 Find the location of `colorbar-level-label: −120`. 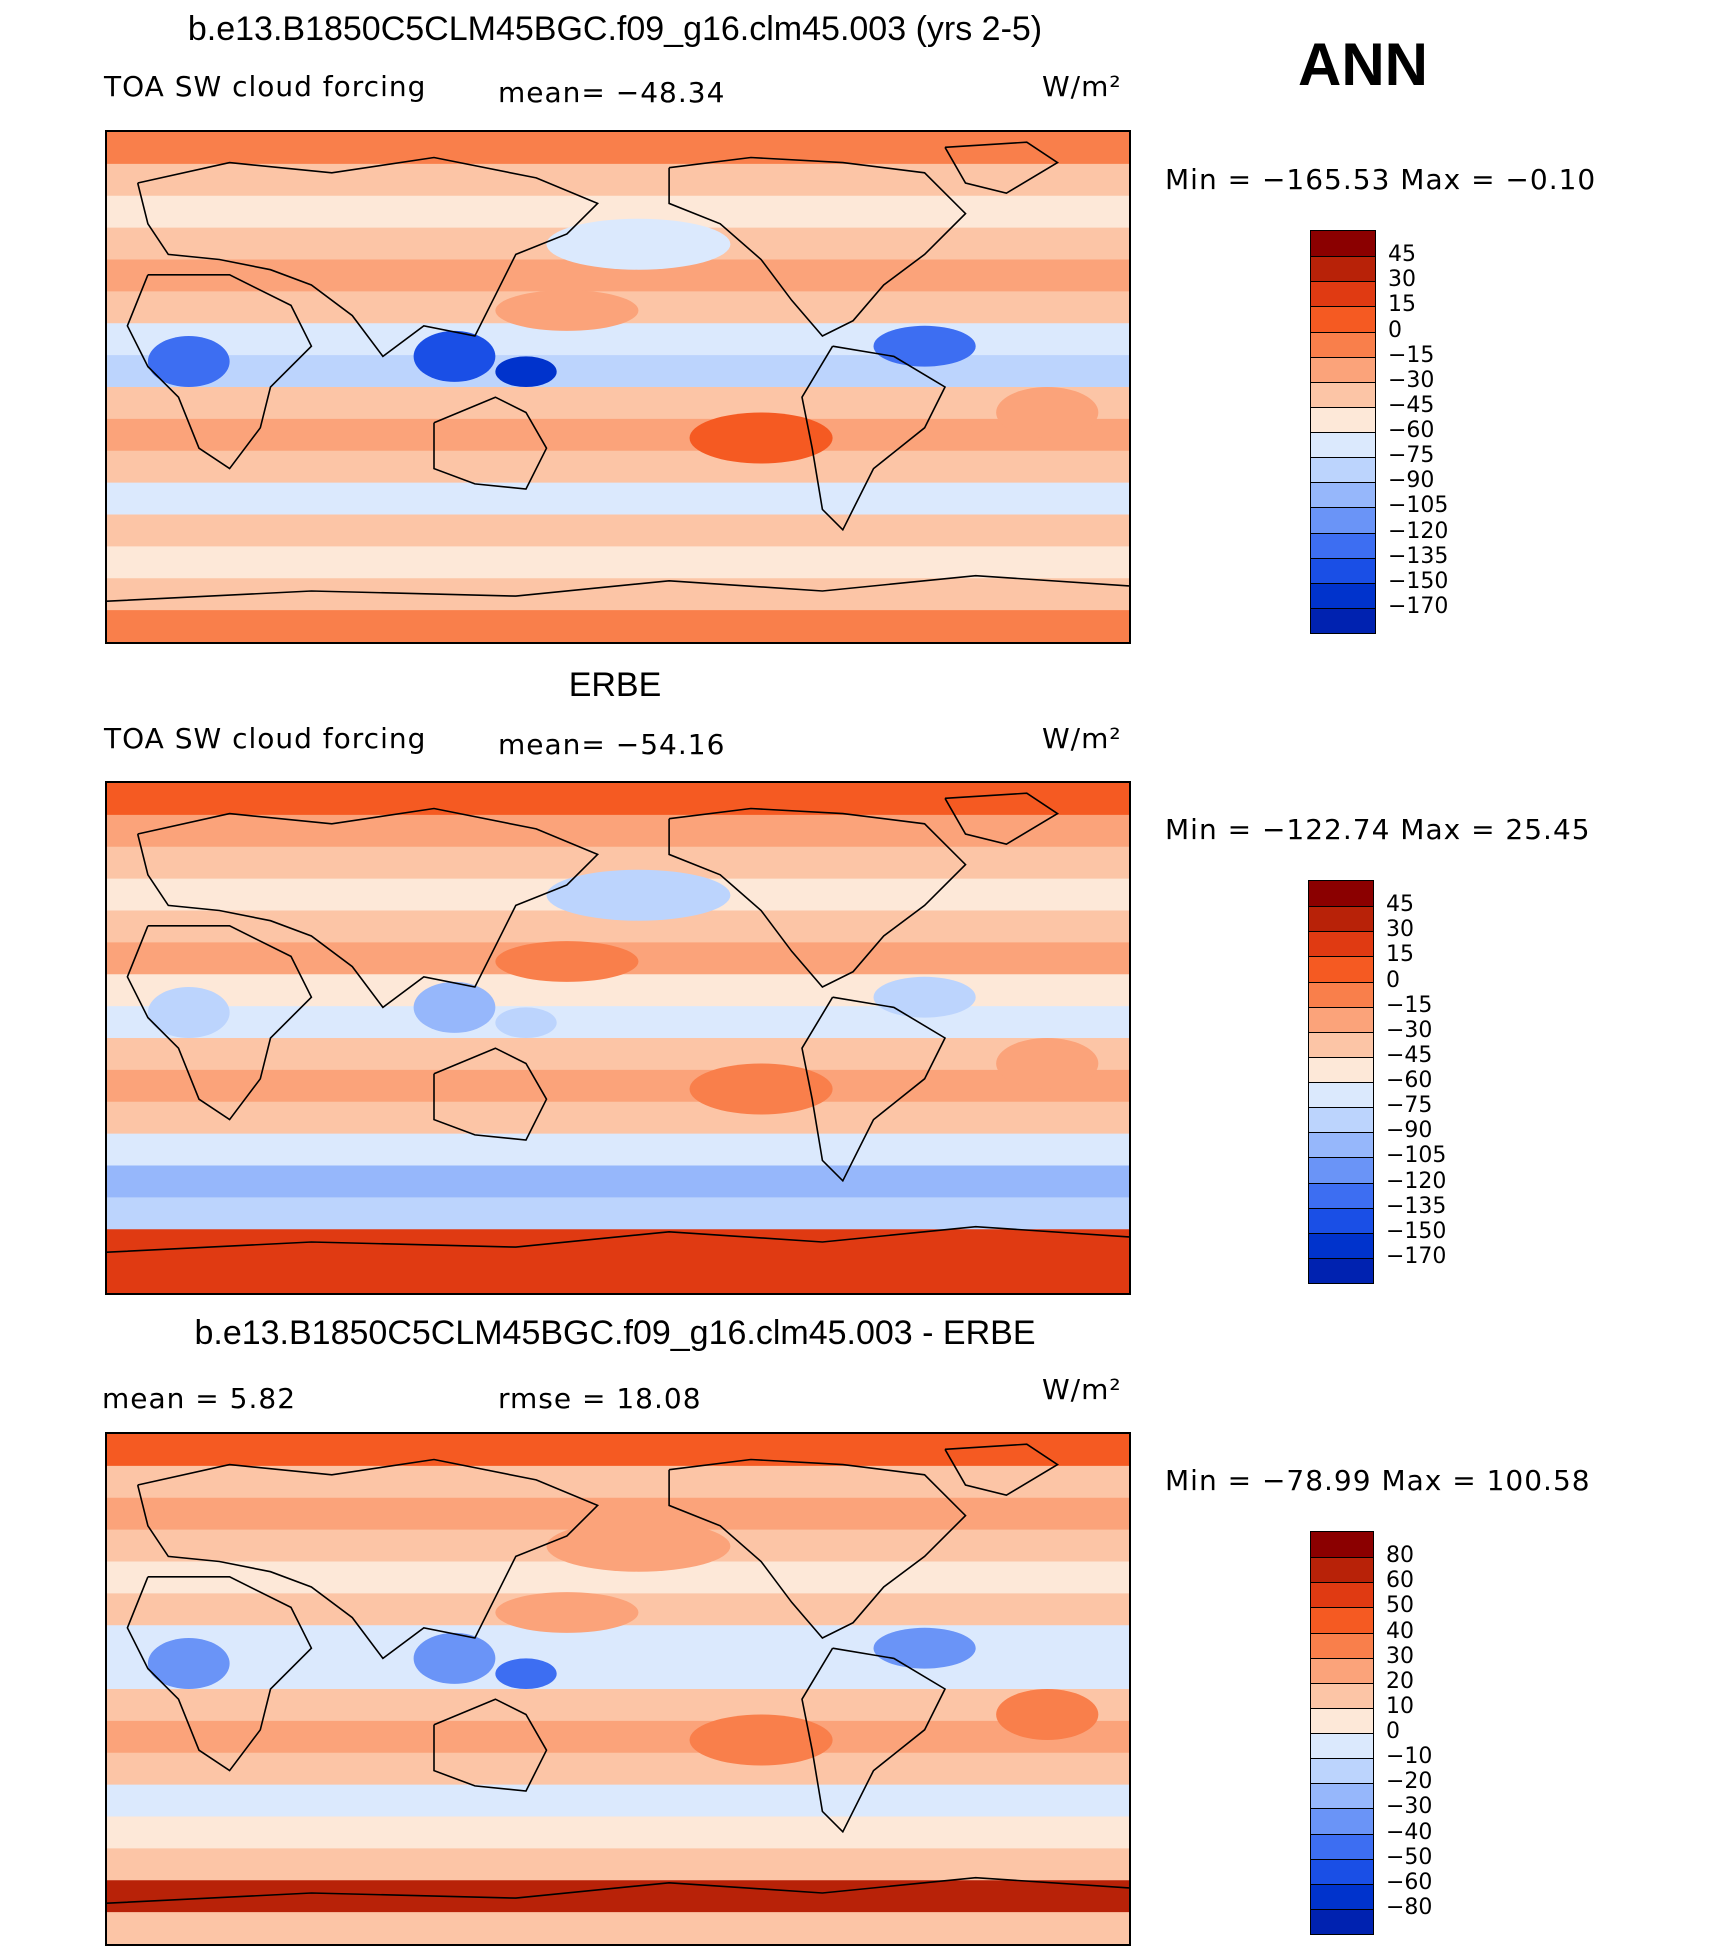

colorbar-level-label: −120 is located at coordinates (1418, 531).